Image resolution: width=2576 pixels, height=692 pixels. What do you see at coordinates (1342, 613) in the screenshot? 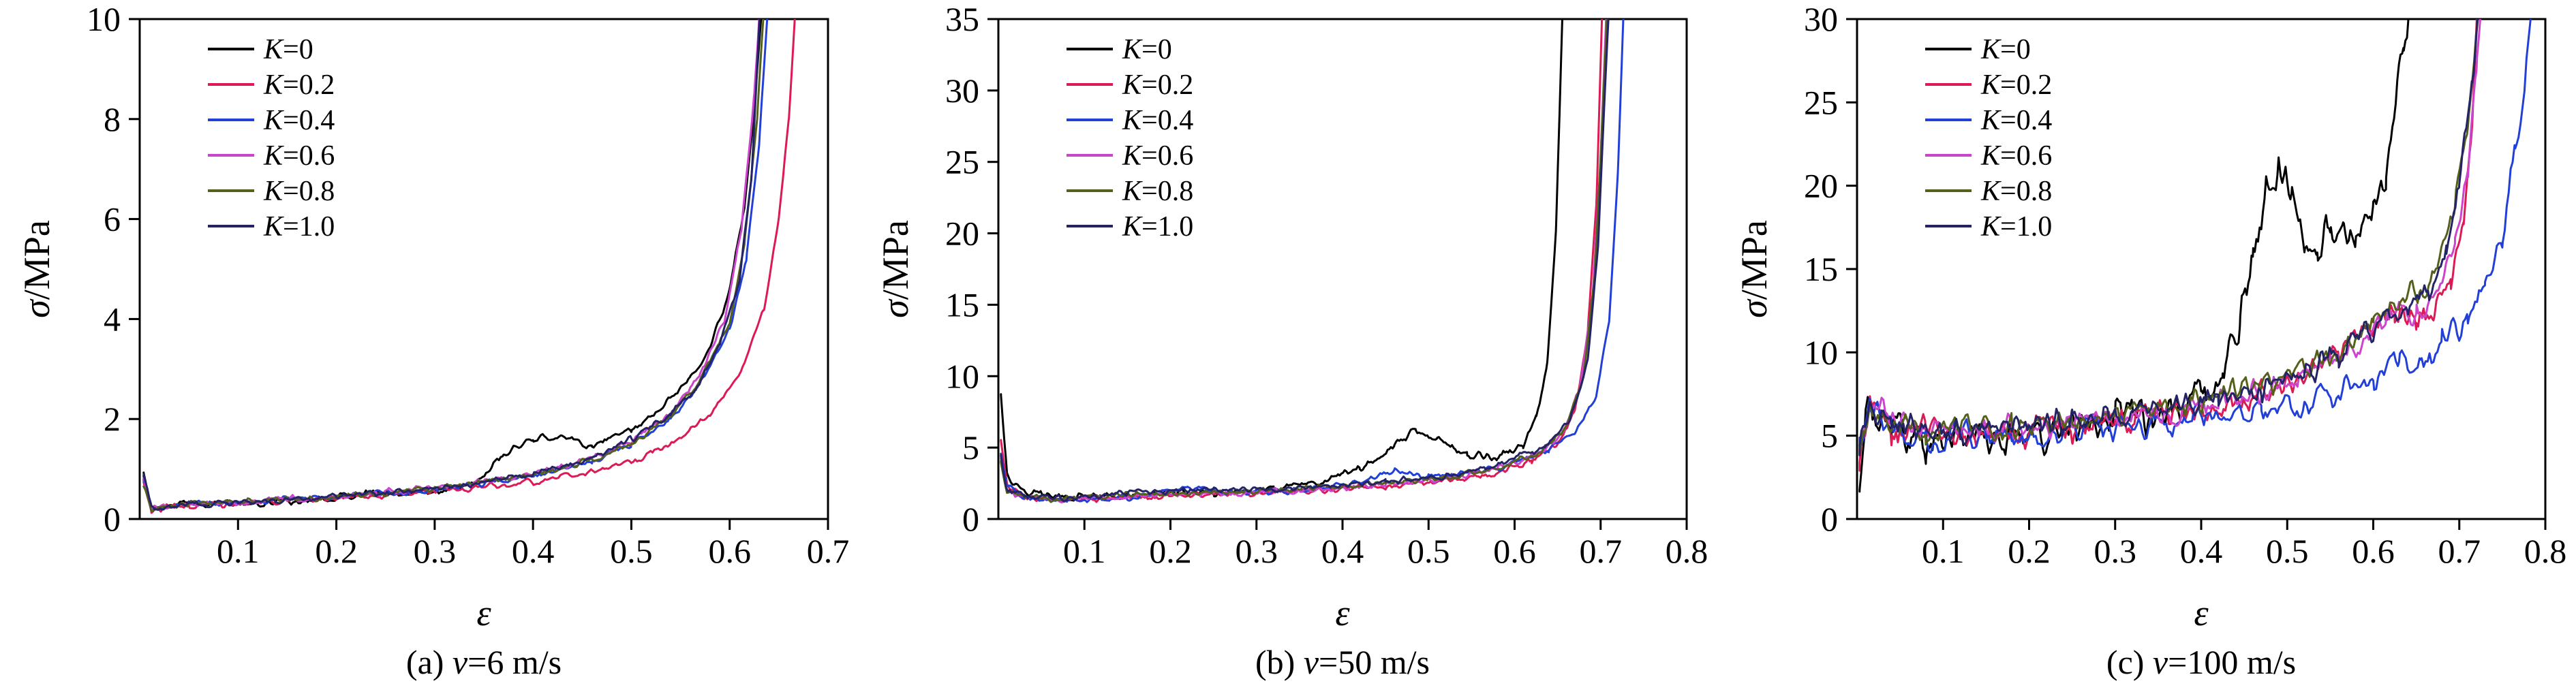
I see `x-axis-label-b: ε` at bounding box center [1342, 613].